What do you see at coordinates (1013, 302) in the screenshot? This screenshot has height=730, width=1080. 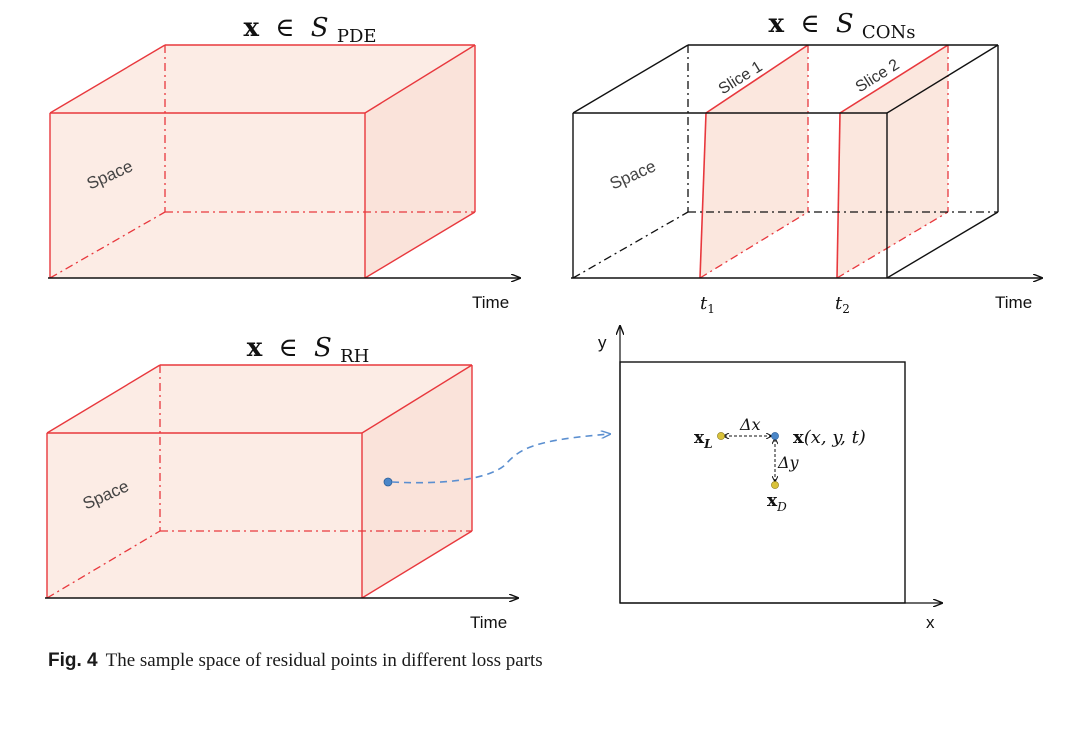 I see `cons-time-label: Time` at bounding box center [1013, 302].